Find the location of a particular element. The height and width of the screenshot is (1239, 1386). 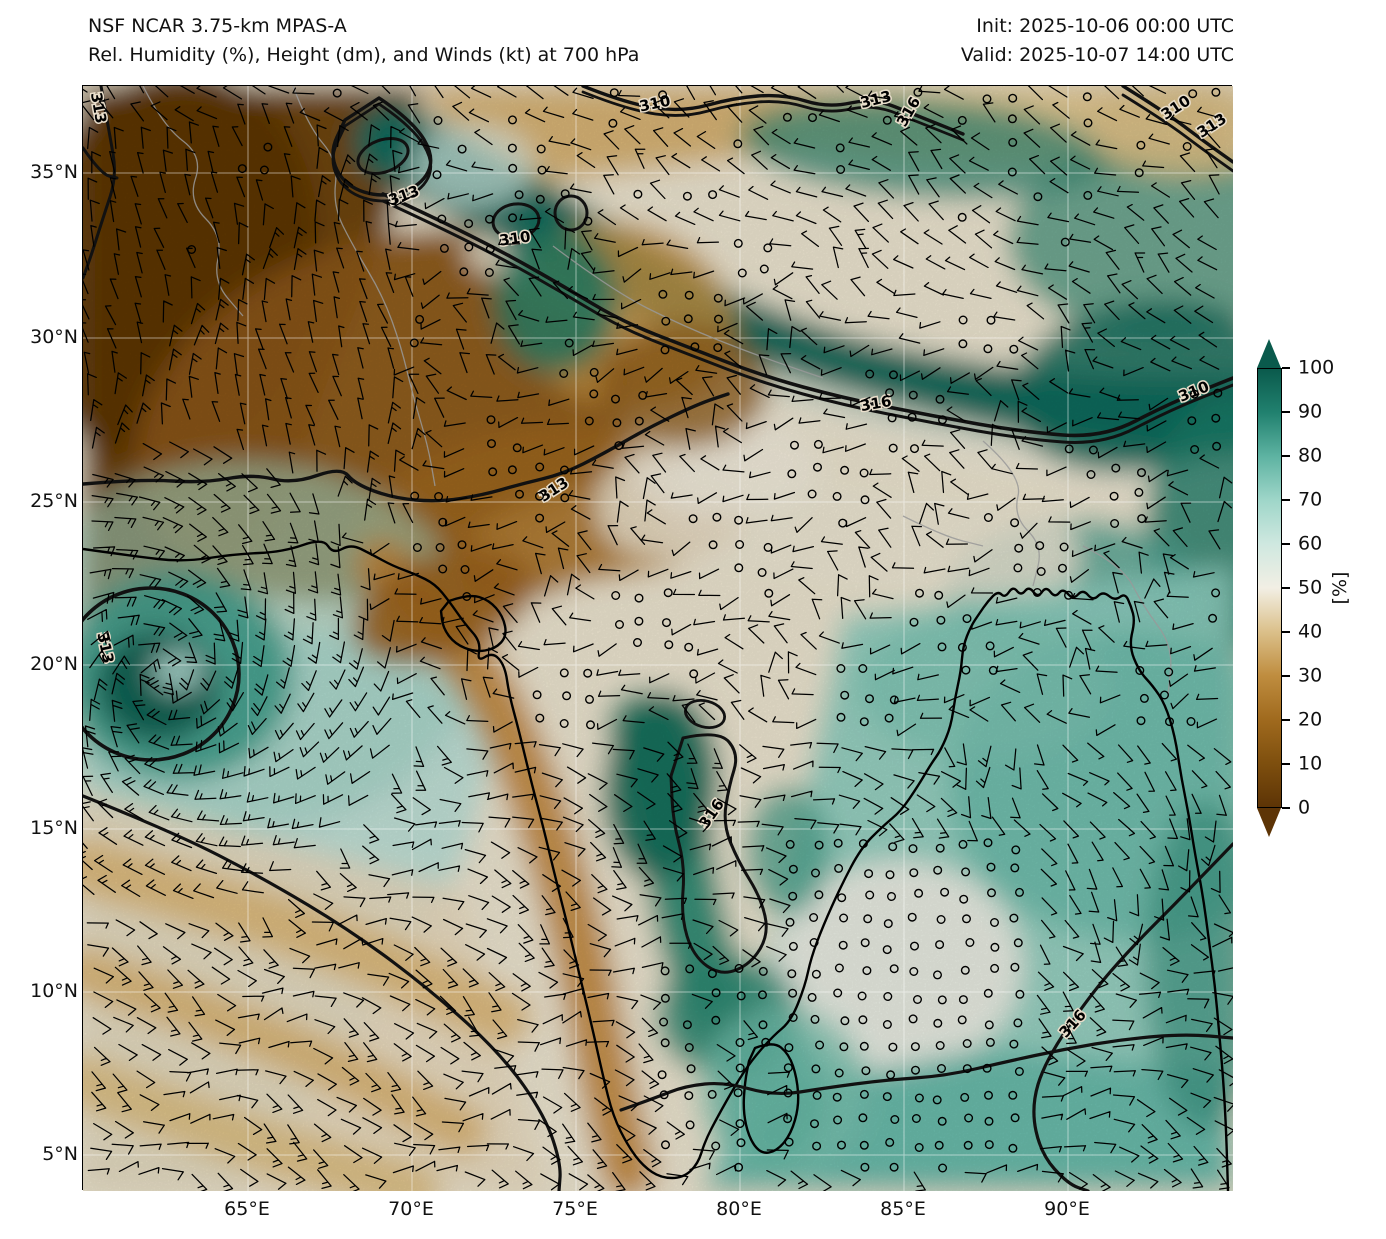

model-title: NSF NCAR 3.75-km MPAS-A is located at coordinates (217, 26).